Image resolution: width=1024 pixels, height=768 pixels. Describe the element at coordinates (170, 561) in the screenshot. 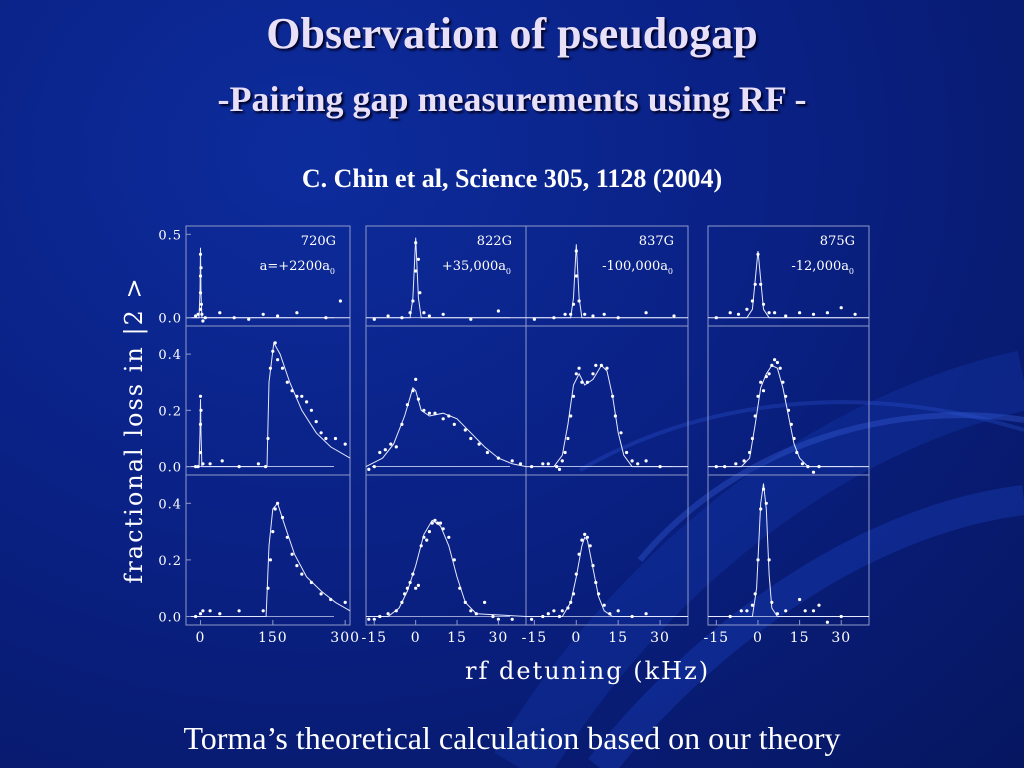

I see `y-tick-label: 0.2` at that location.